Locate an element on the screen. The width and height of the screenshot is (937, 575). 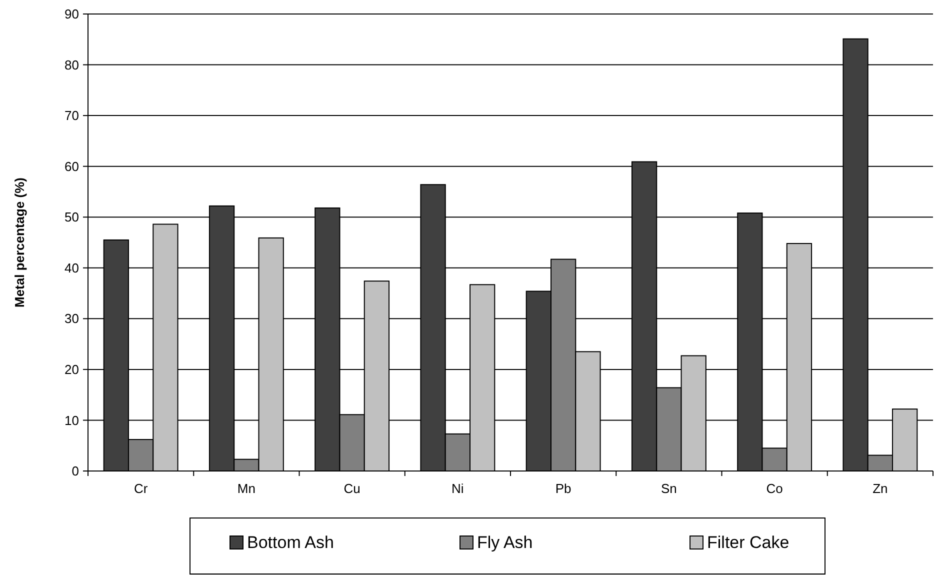
y-tick-label: 60 is located at coordinates (71, 166).